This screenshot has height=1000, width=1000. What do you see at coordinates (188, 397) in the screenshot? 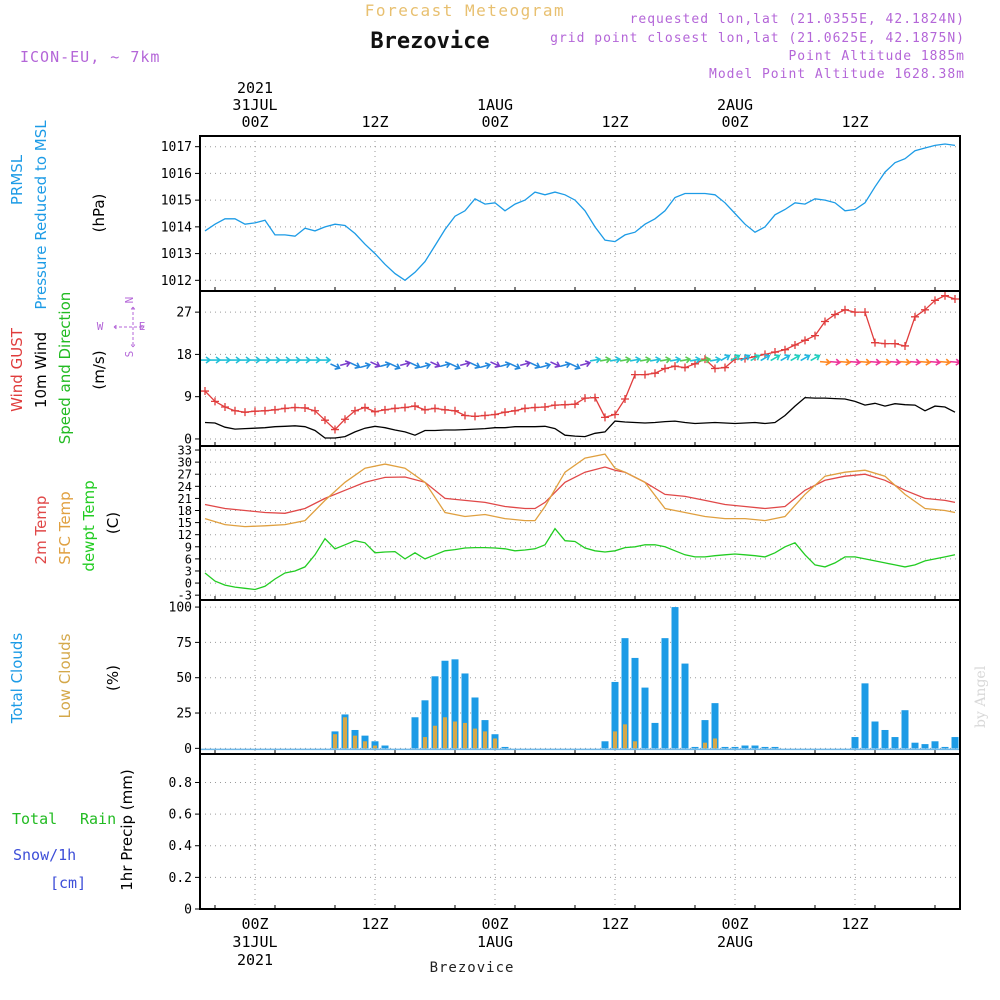
I see `ytick-label-wind: 9` at bounding box center [188, 397].